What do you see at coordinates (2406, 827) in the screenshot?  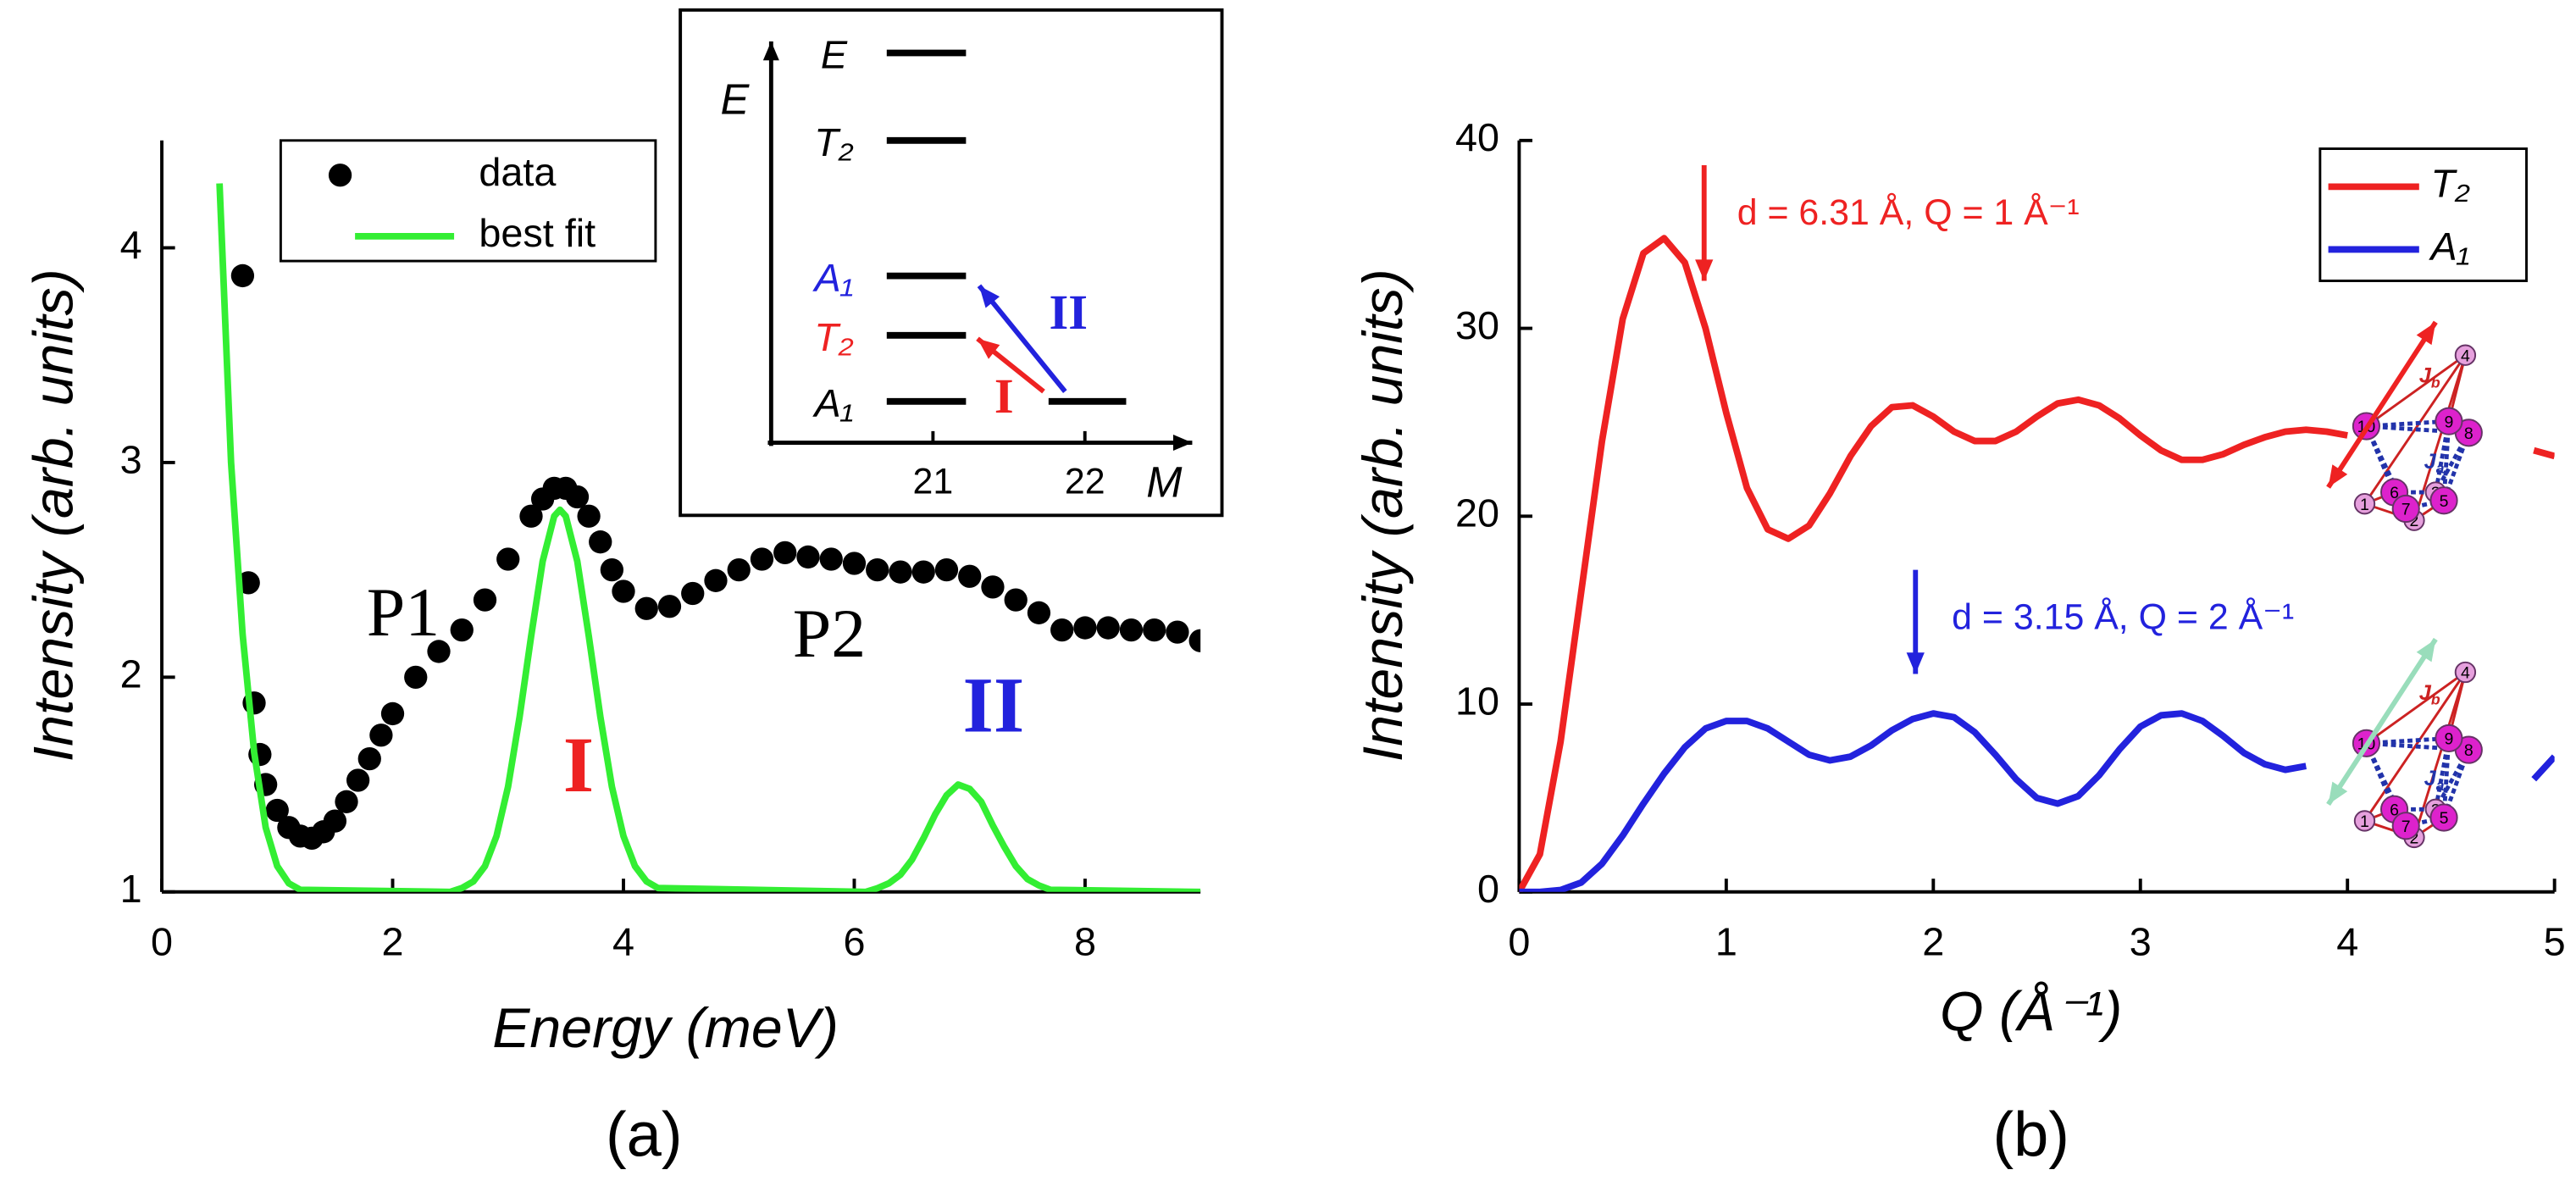 I see `atom-label: 7` at bounding box center [2406, 827].